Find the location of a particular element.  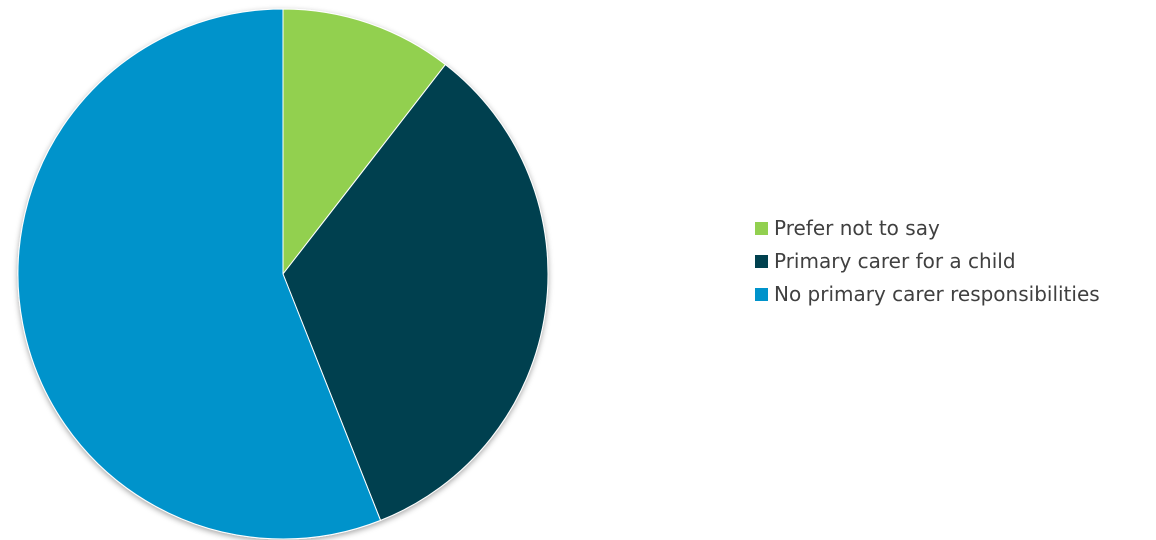

legend-item-no-primary-carer-responsibilities: No primary carer responsibilities is located at coordinates (950, 294).